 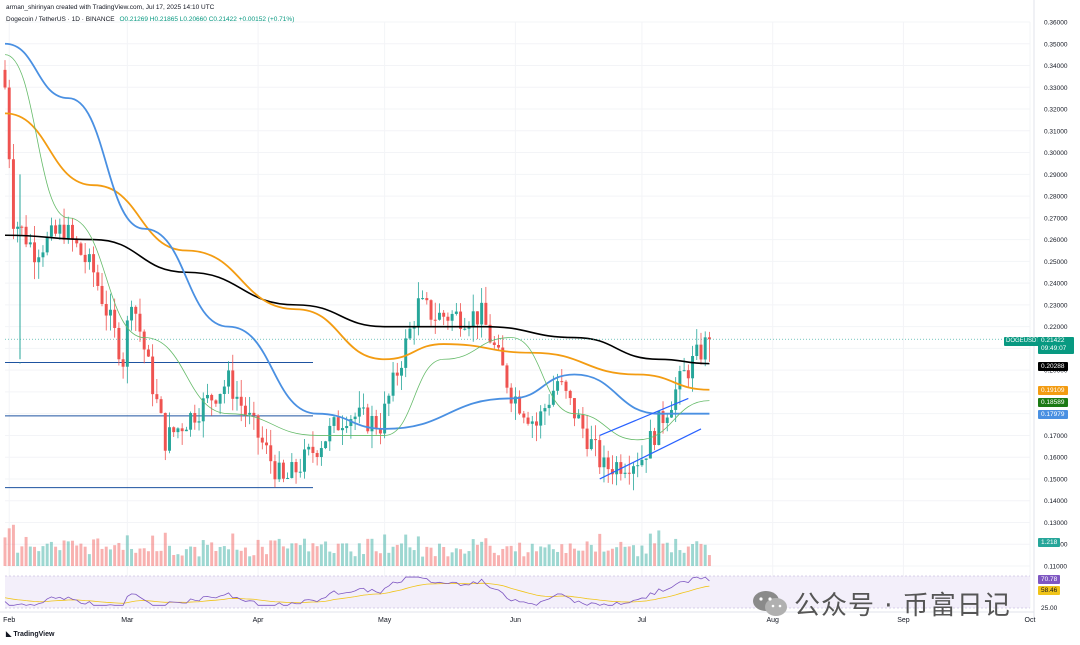 What do you see at coordinates (1049, 542) in the screenshot?
I see `axis-value-label: 1.218` at bounding box center [1049, 542].